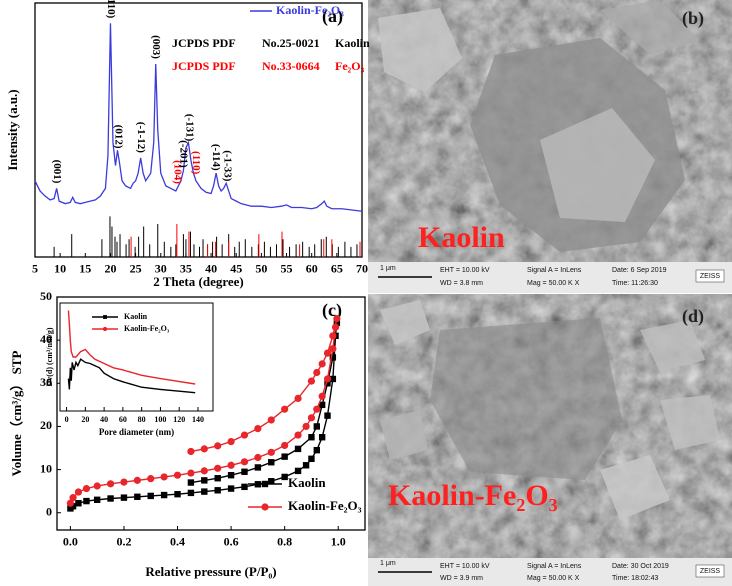 This screenshot has height=586, width=732. I want to click on y-tick-label: 10, so click(46, 468).